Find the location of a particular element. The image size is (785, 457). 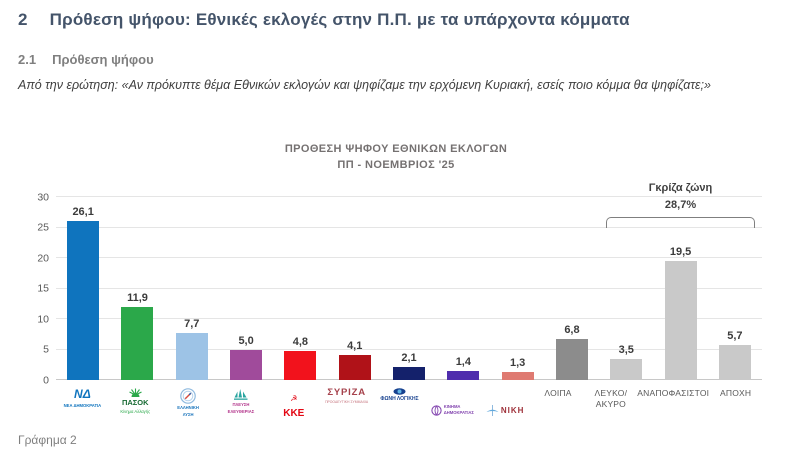

logo-text-line: ΕΛΛΗΝΙΚΗ is located at coordinates (188, 407).